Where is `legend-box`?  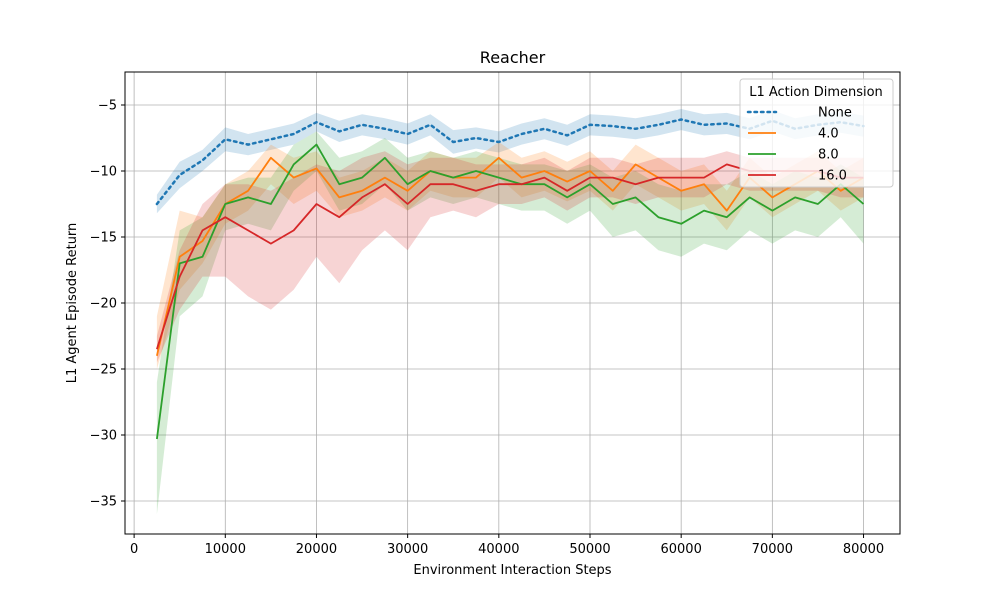 legend-box is located at coordinates (816, 133).